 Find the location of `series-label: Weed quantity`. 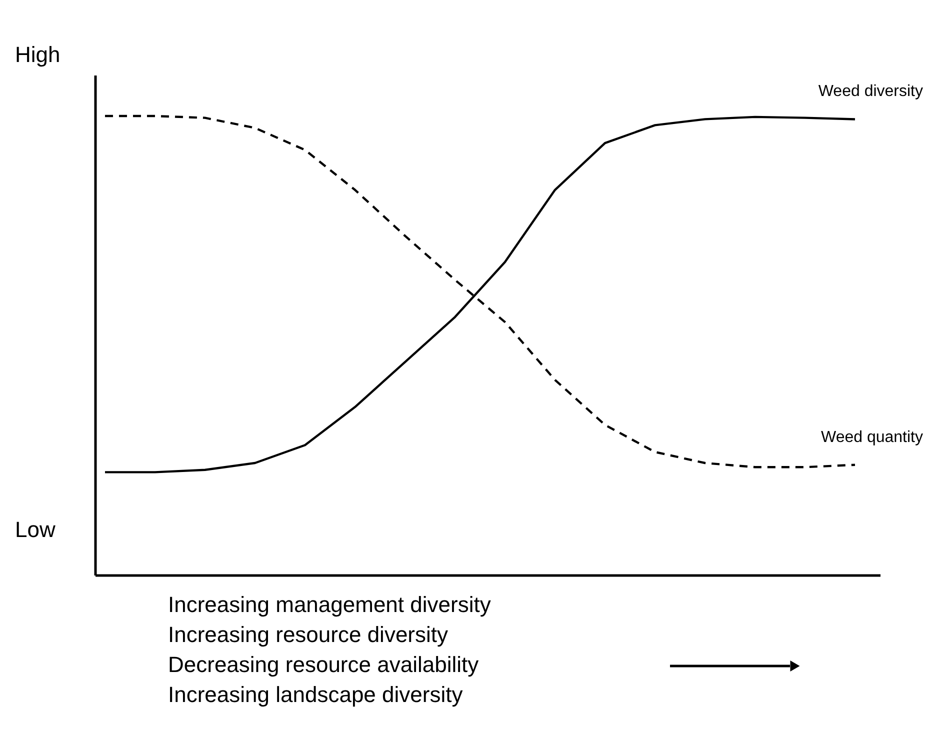

series-label: Weed quantity is located at coordinates (872, 437).